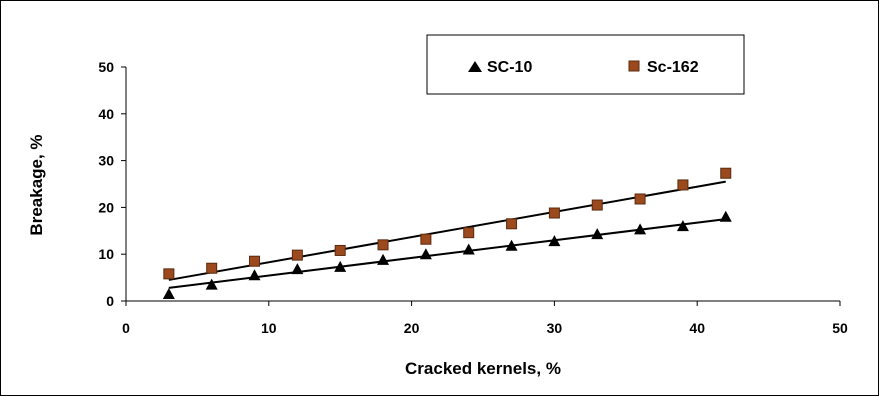  Describe the element at coordinates (840, 328) in the screenshot. I see `x-tick-label: 50` at that location.